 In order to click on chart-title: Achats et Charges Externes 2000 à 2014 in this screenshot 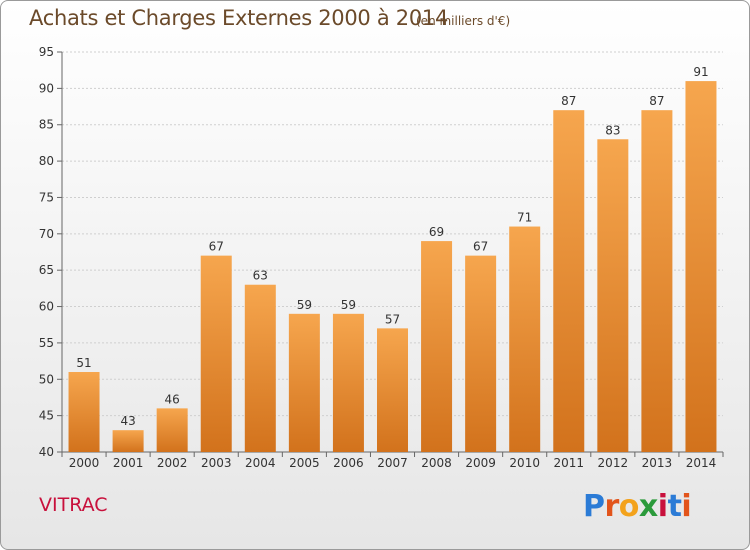, I will do `click(239, 18)`.